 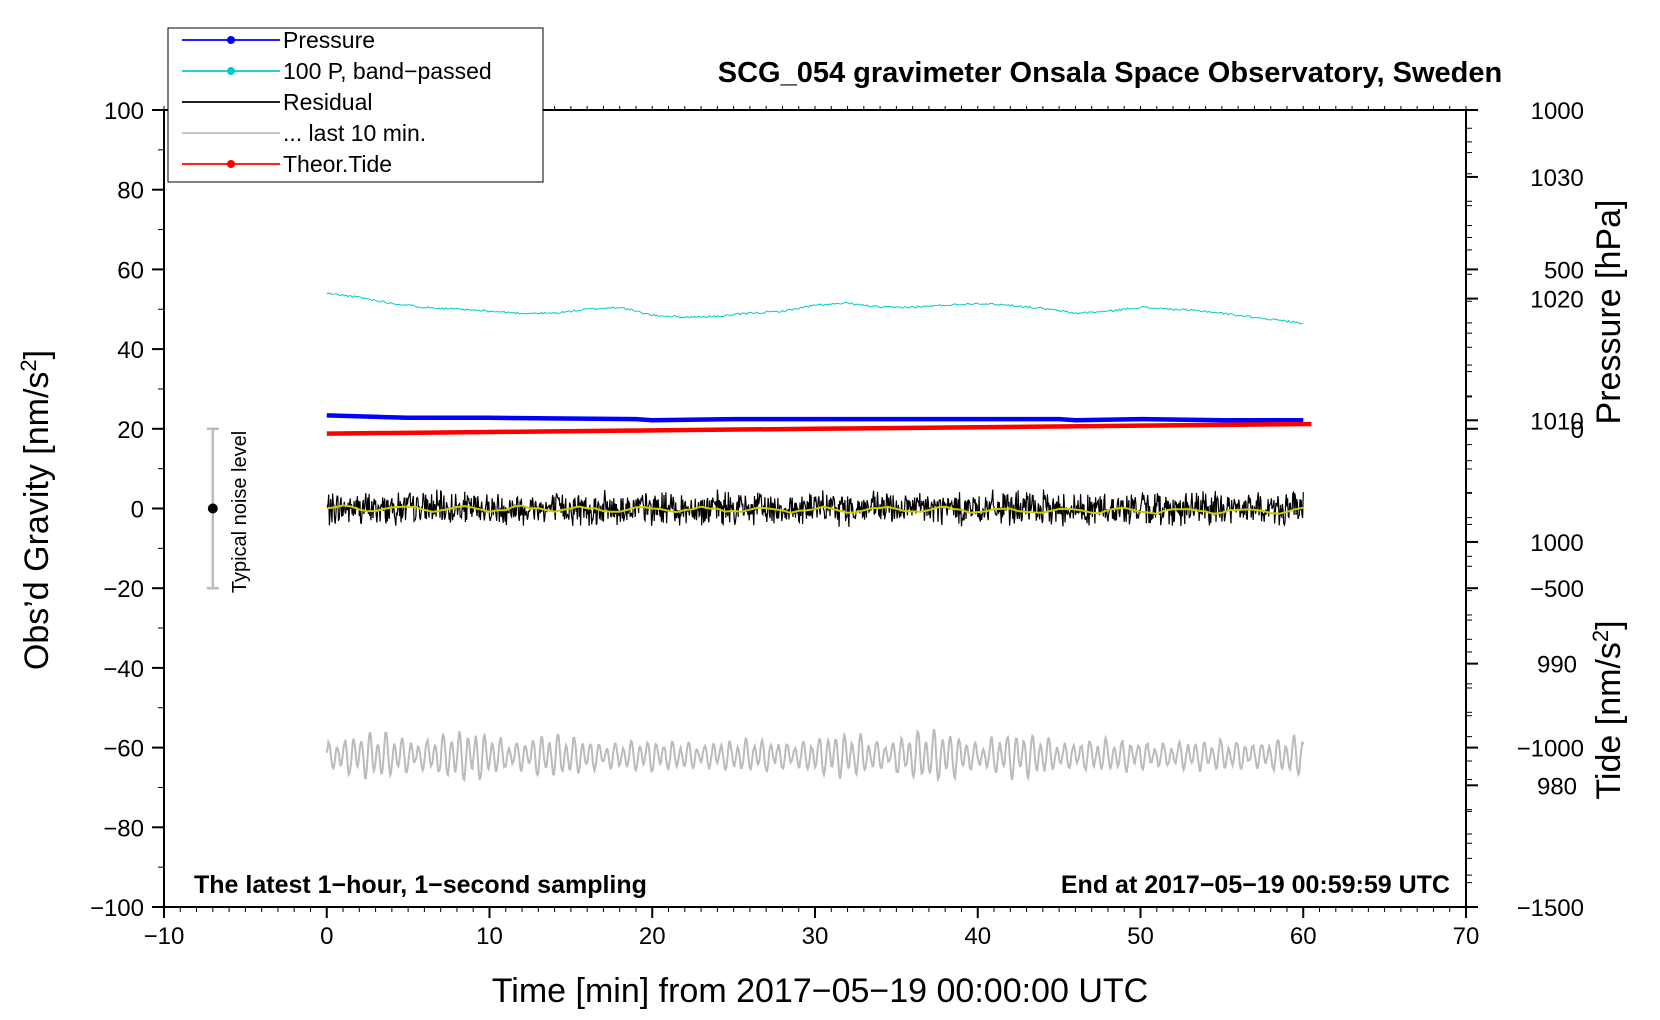 I want to click on y-tick-label: −20, so click(x=123, y=589).